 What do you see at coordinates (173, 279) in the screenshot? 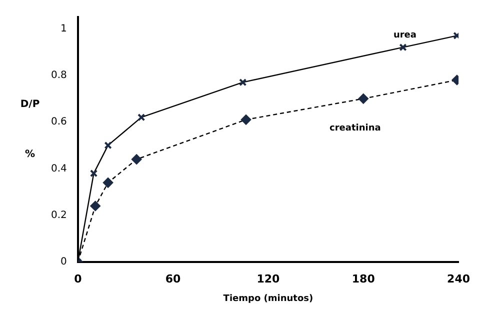
I see `x-tick-label: 60` at bounding box center [173, 279].